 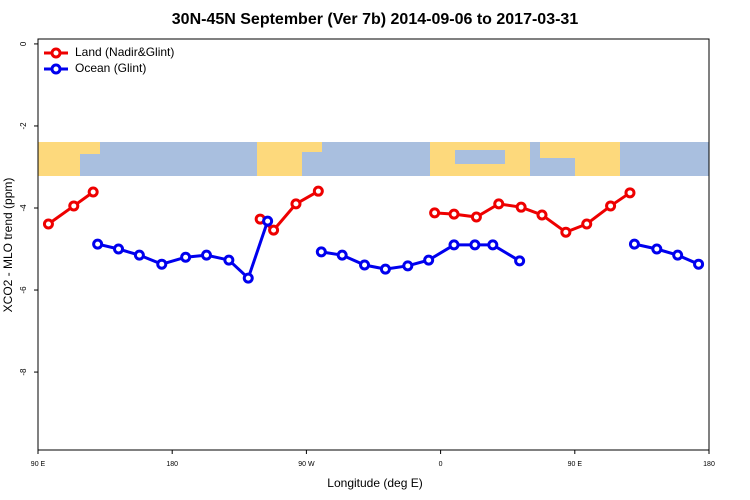 I want to click on y-axis-label: XCO2 - MLO trend (ppm), so click(x=8, y=245).